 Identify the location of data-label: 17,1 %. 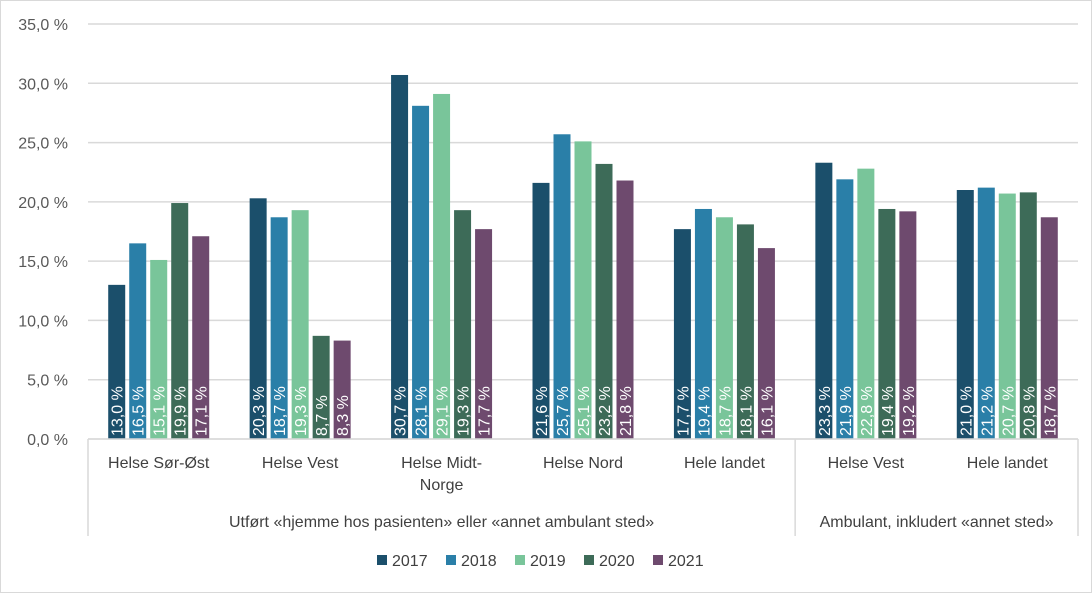
(202, 411).